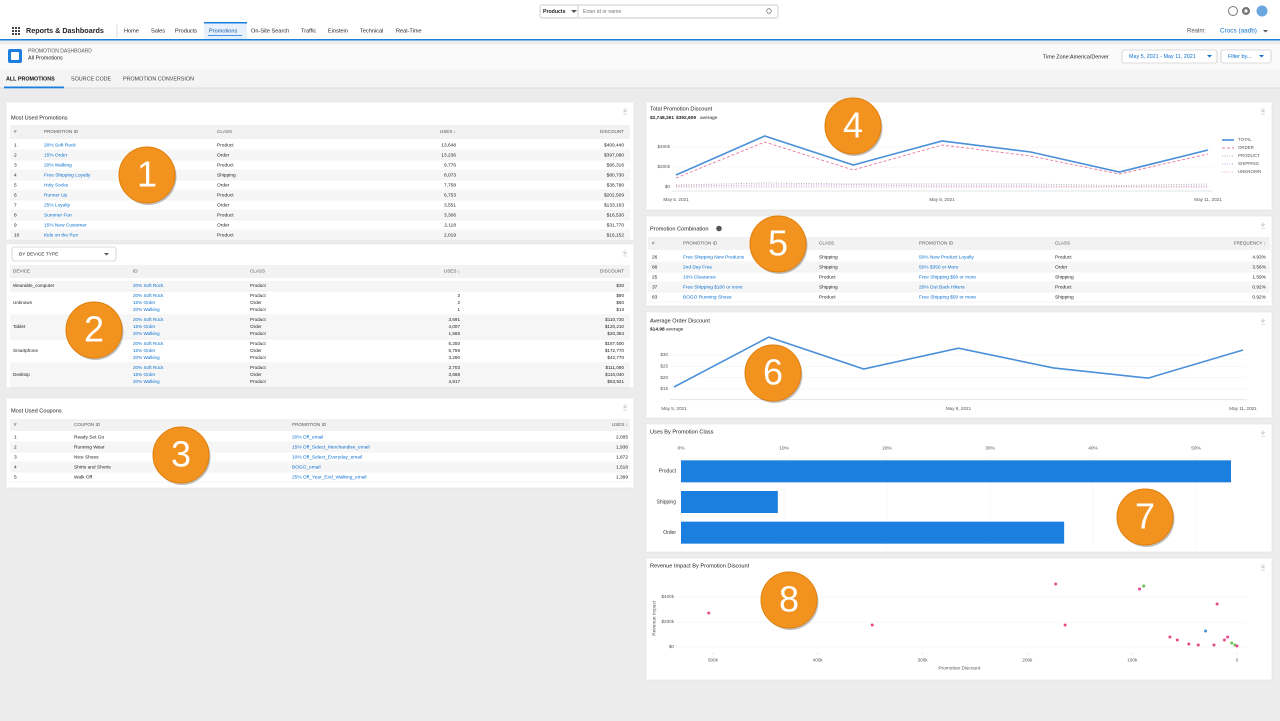 The height and width of the screenshot is (721, 1280). What do you see at coordinates (67, 175) in the screenshot?
I see `promotion-link: Free Shipping Loyalty` at bounding box center [67, 175].